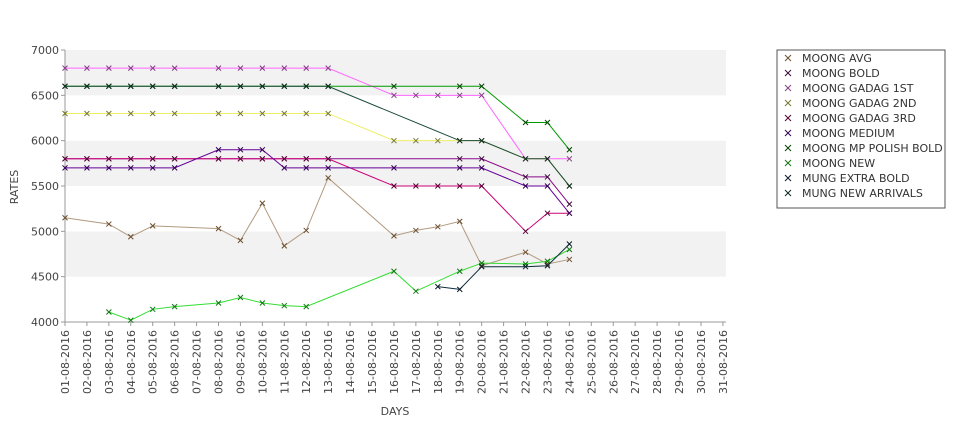 Image resolution: width=975 pixels, height=429 pixels. Describe the element at coordinates (45, 95) in the screenshot. I see `y-tick-label: 6500` at that location.